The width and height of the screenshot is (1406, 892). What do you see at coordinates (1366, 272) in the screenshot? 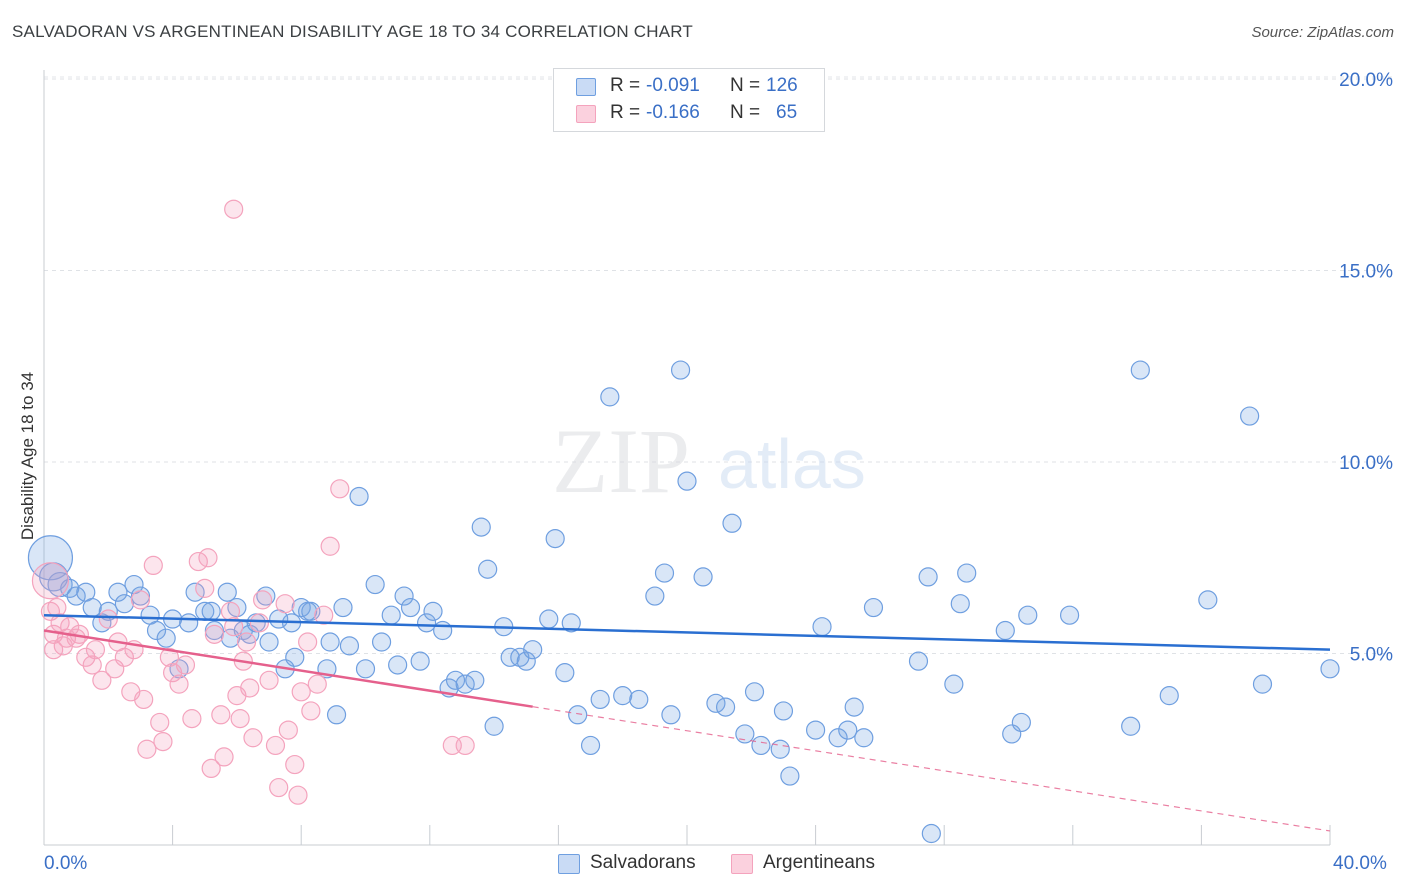
I see `y-tick-label-2: 15.0%` at bounding box center [1366, 272].